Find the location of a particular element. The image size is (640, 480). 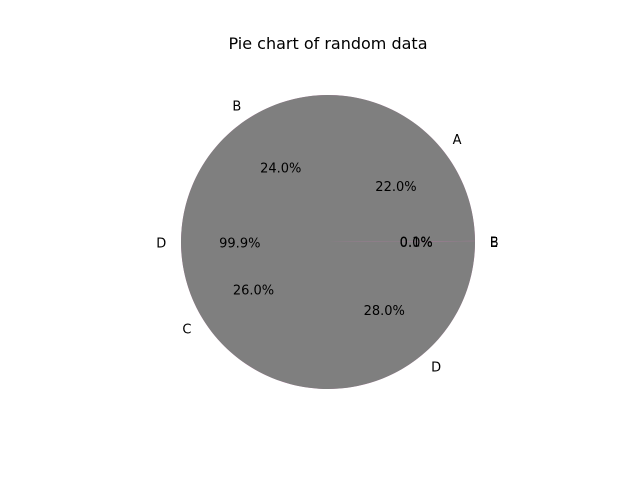

chart-title: Pie chart of random data is located at coordinates (327, 43).